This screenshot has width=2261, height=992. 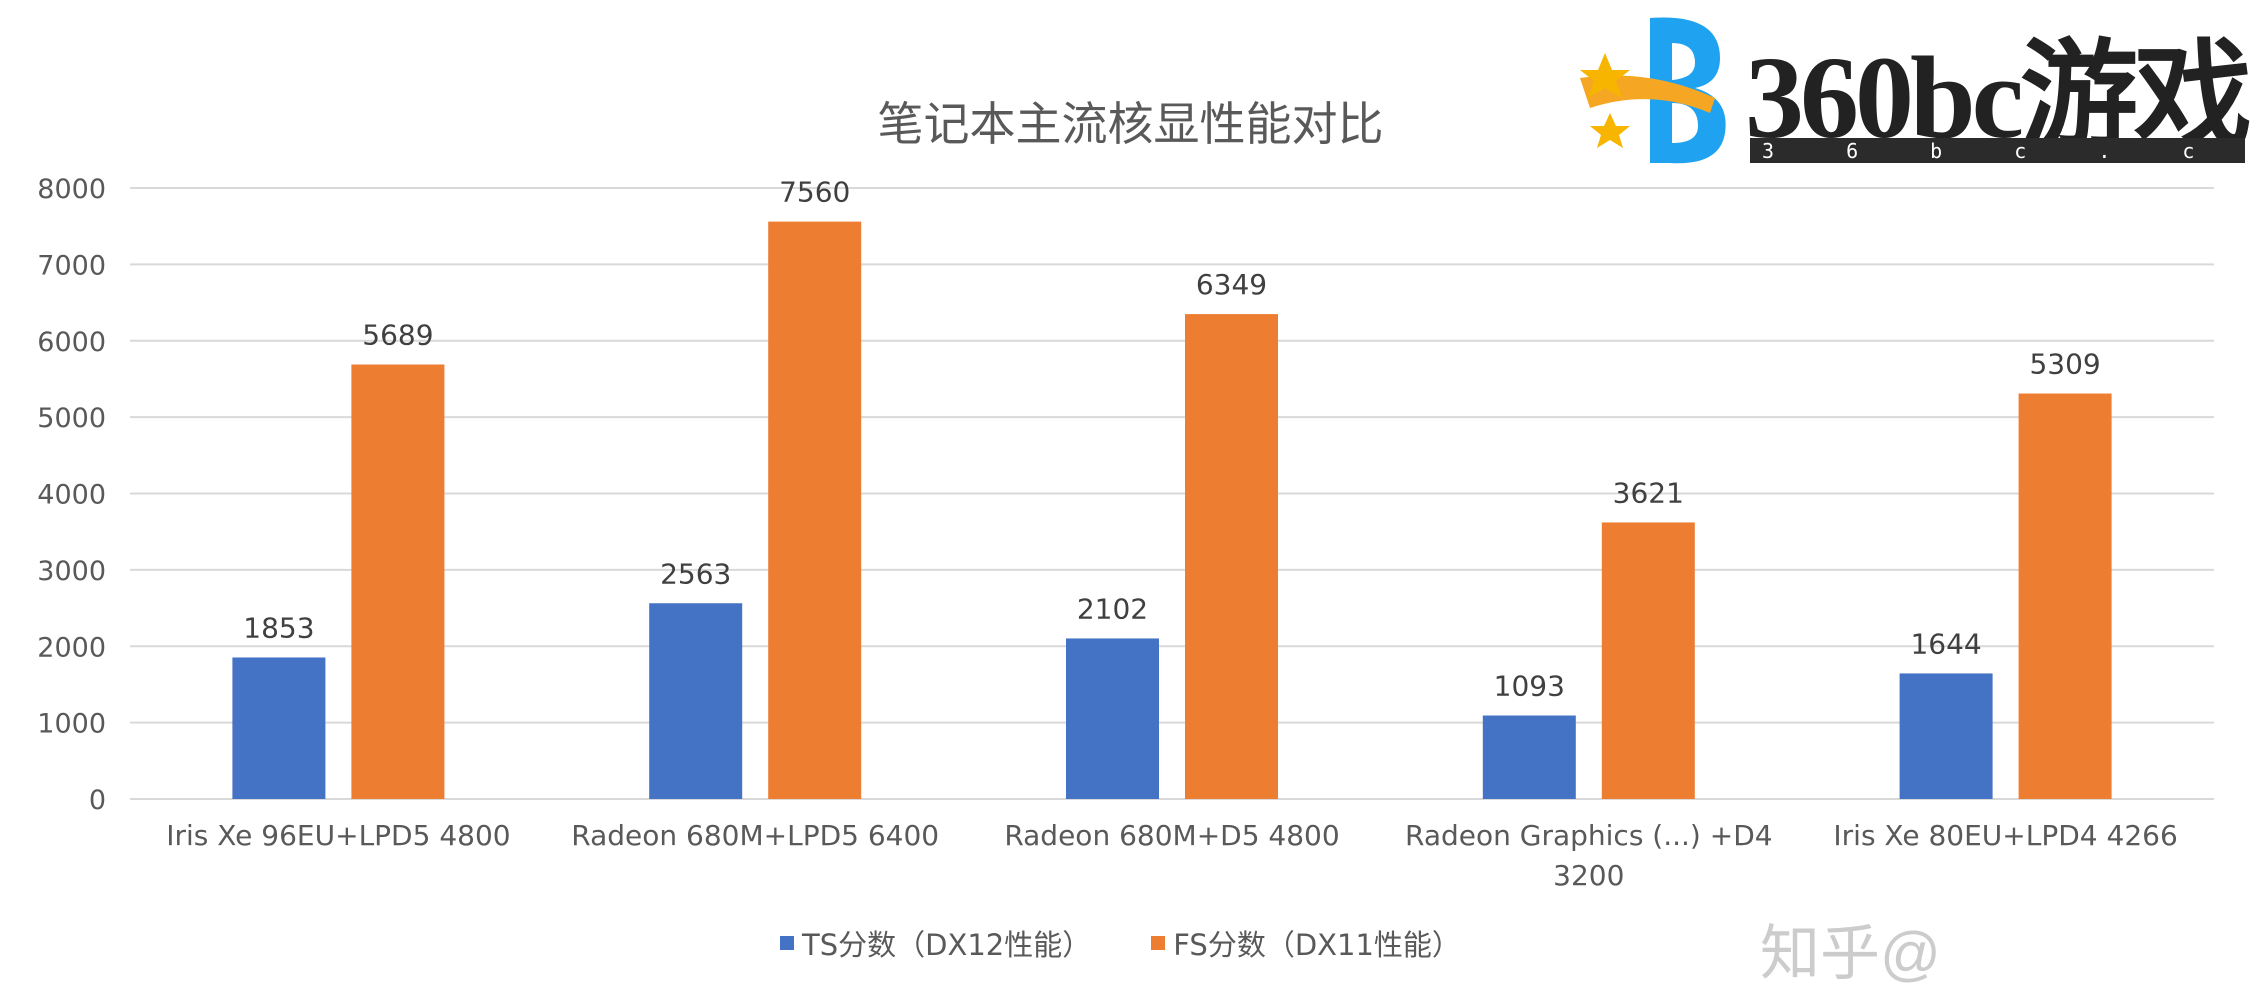 What do you see at coordinates (1317, 945) in the screenshot?
I see `legend-label-fs: FS分数（DX11性能）` at bounding box center [1317, 945].